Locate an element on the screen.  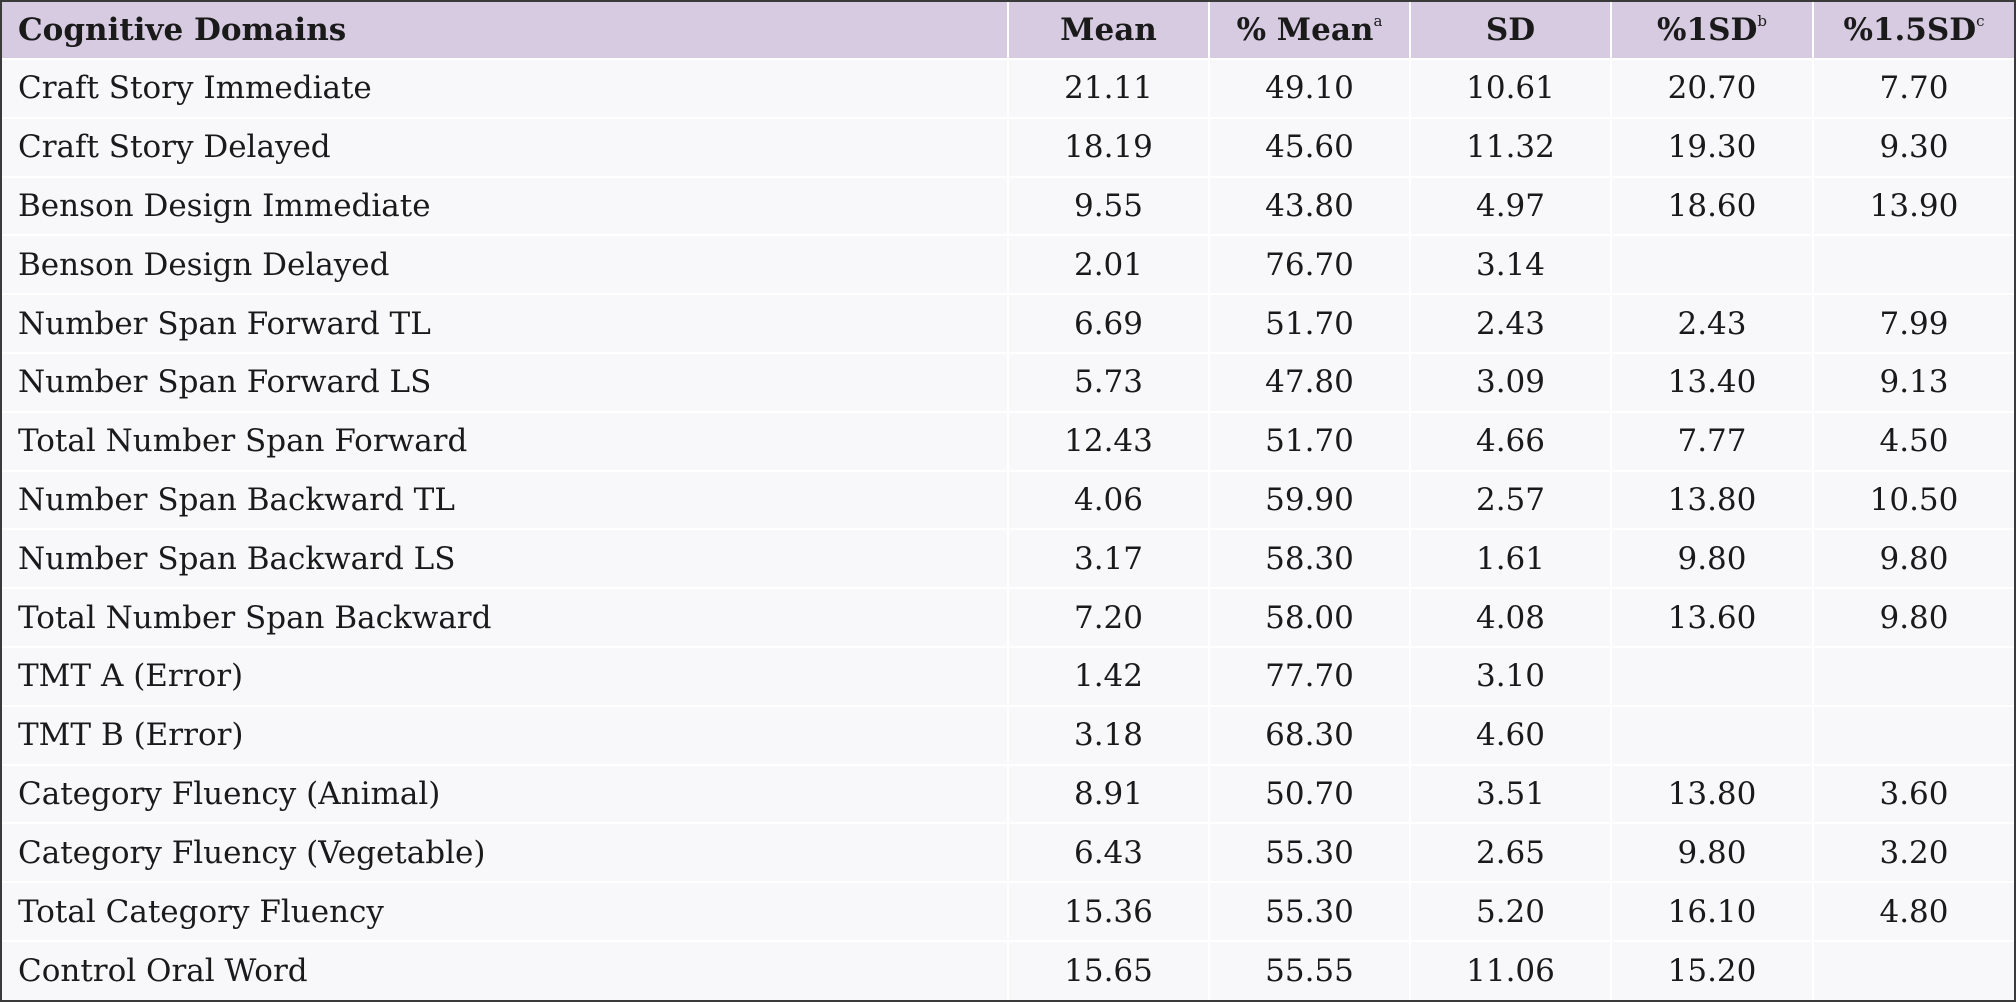
cell-domain: Total Number Span Backward is located at coordinates (505, 618).